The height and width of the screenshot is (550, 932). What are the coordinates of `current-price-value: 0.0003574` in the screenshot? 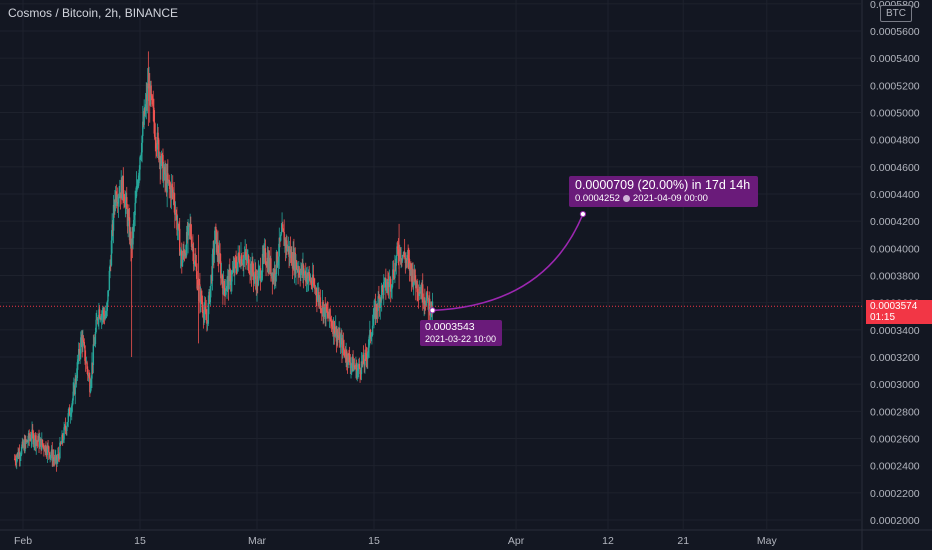 It's located at (894, 306).